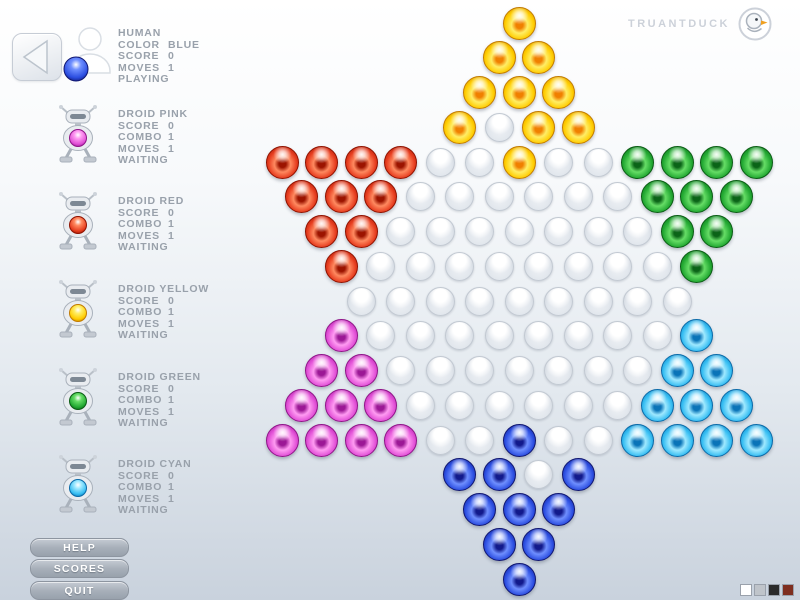 Image resolution: width=800 pixels, height=600 pixels. Describe the element at coordinates (79, 547) in the screenshot. I see `help-button: HELP` at that location.